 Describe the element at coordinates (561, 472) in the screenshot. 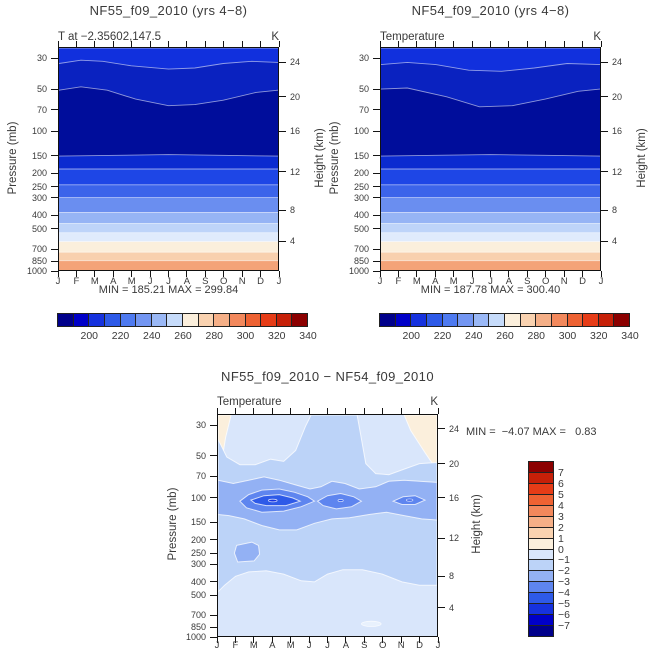

I see `colorbar-tick-label: 7` at that location.